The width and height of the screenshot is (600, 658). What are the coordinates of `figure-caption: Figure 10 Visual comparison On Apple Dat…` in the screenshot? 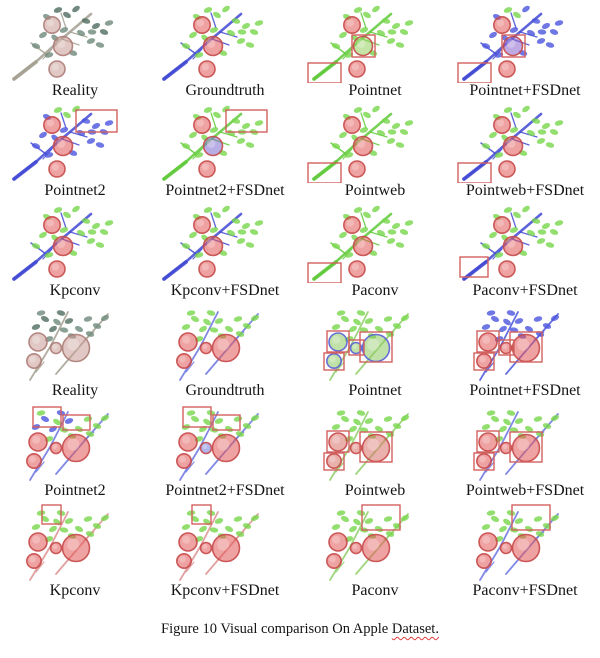 It's located at (300, 629).